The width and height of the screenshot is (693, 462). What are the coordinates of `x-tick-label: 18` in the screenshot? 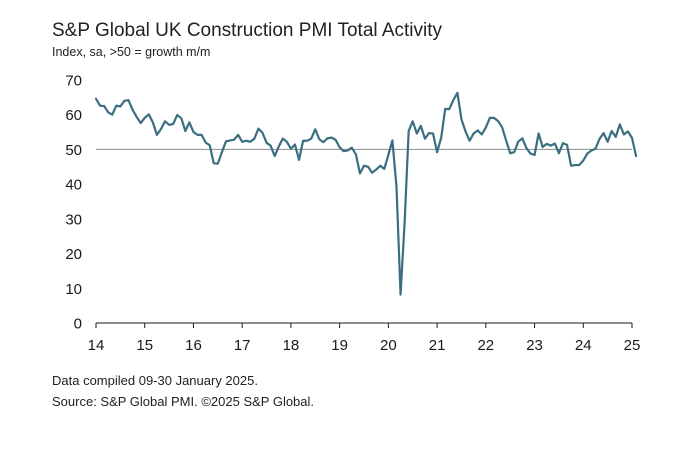 It's located at (291, 345).